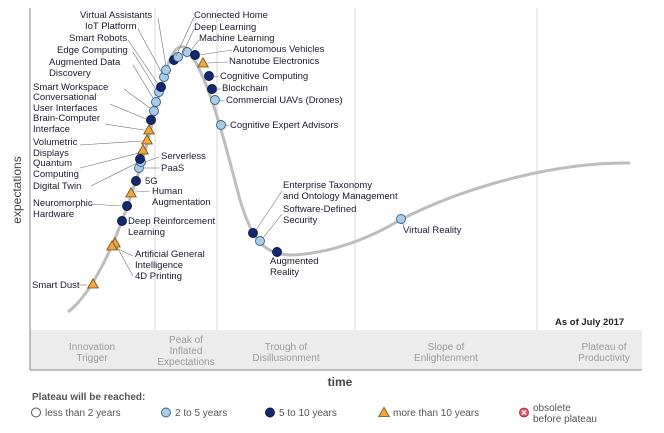 Image resolution: width=664 pixels, height=433 pixels. I want to click on phase-label-peak: Inflated, so click(186, 351).